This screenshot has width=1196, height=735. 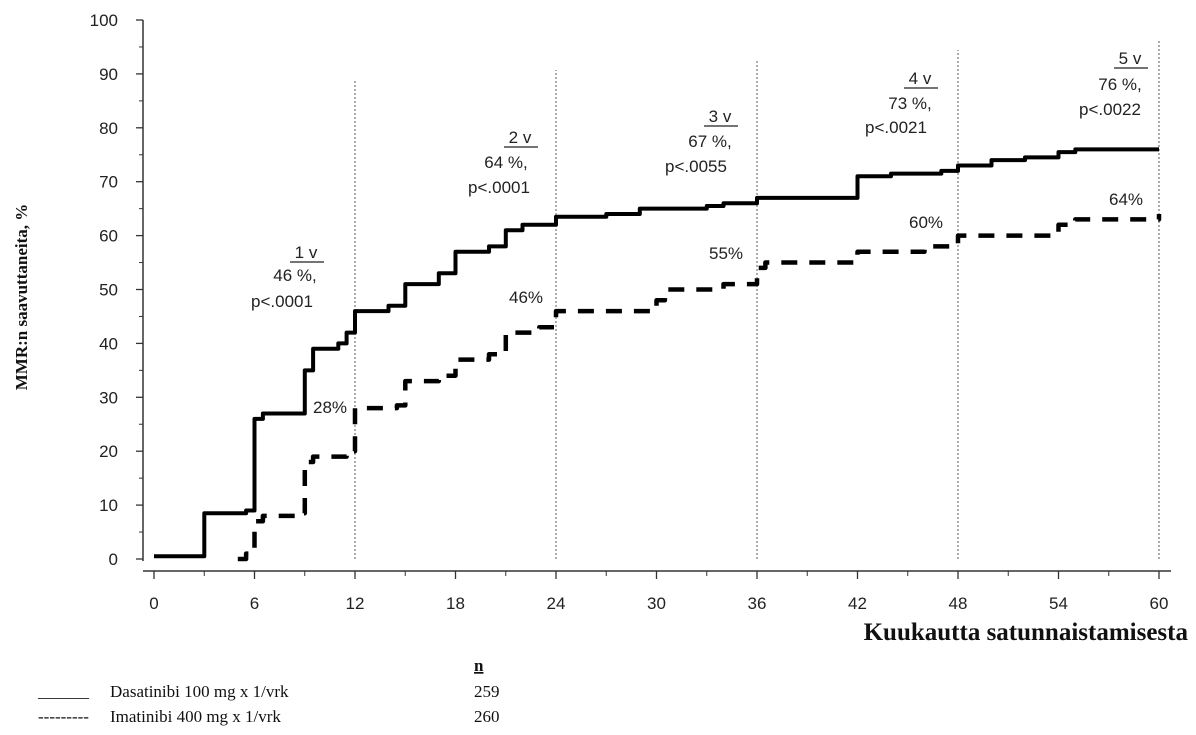 What do you see at coordinates (1058, 603) in the screenshot?
I see `x-tick-label-54: 54` at bounding box center [1058, 603].